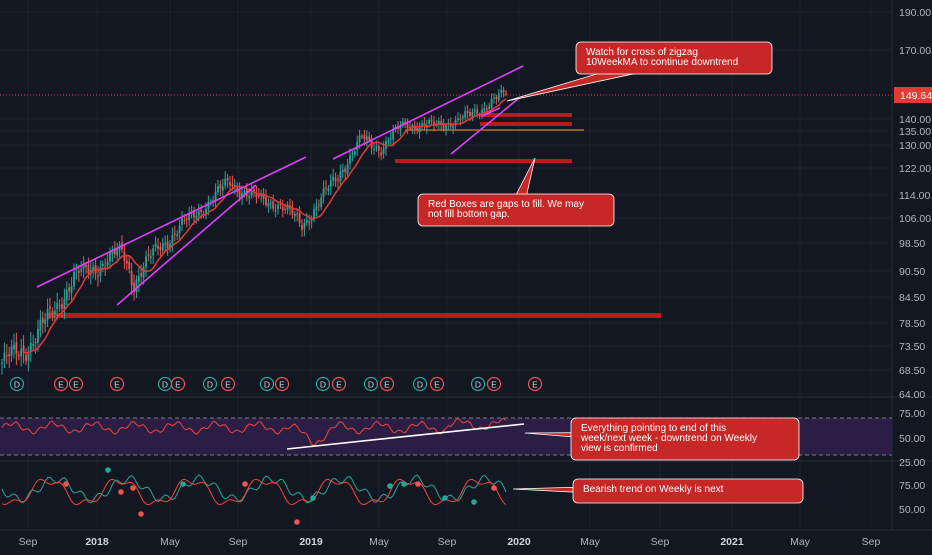  What do you see at coordinates (912, 324) in the screenshot?
I see `price-tick-12: 78.50` at bounding box center [912, 324].